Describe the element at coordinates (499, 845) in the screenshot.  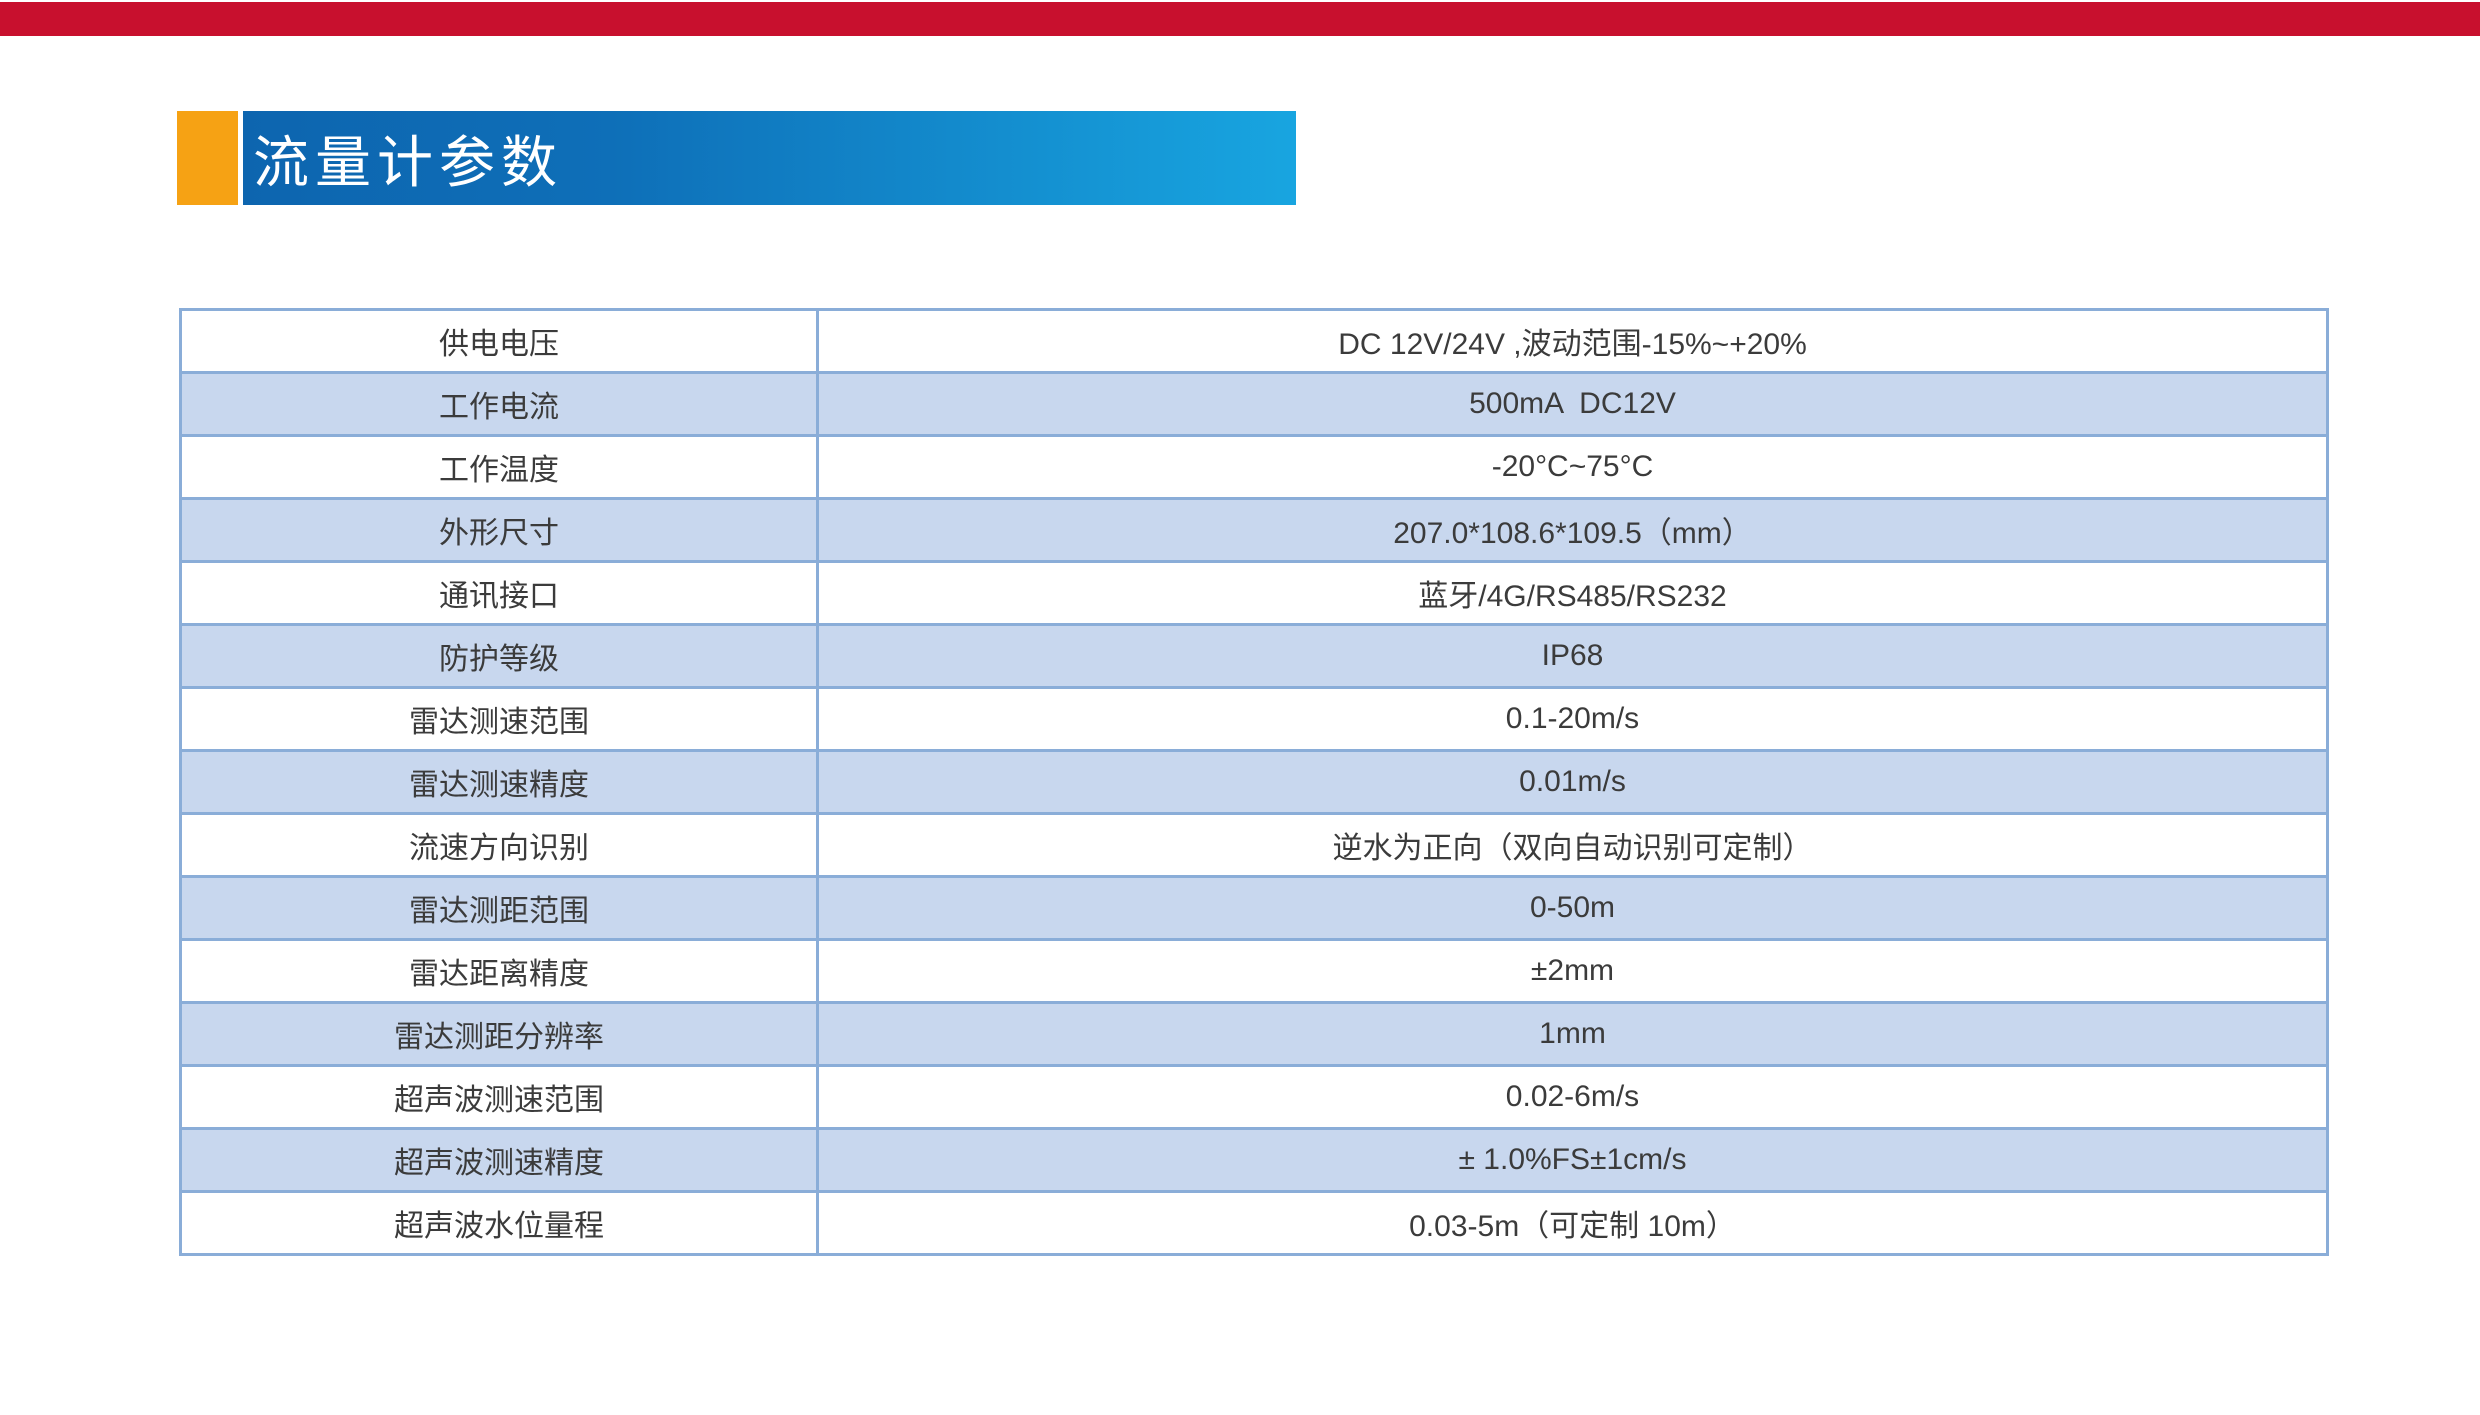
I see `param-label-cell: 流速方向识别` at that location.